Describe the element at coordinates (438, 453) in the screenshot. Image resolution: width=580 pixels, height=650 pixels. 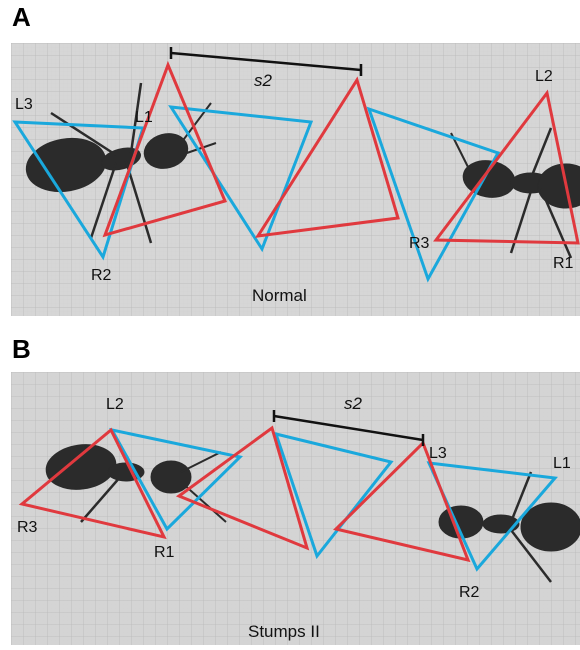
I see `leg-label-l3-b: L3` at that location.